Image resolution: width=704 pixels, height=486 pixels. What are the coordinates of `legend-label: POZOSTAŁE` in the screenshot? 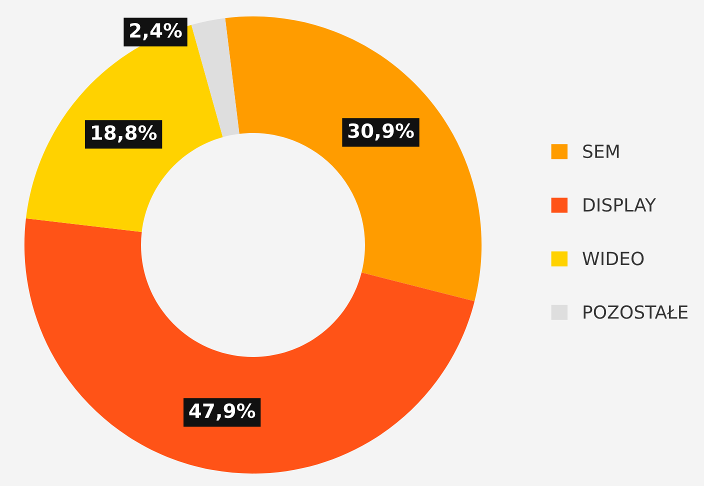 It's located at (636, 312).